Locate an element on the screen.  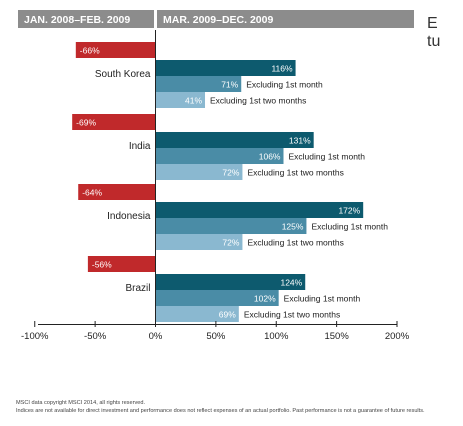
decline-label-brazil: -56% is located at coordinates (102, 265).